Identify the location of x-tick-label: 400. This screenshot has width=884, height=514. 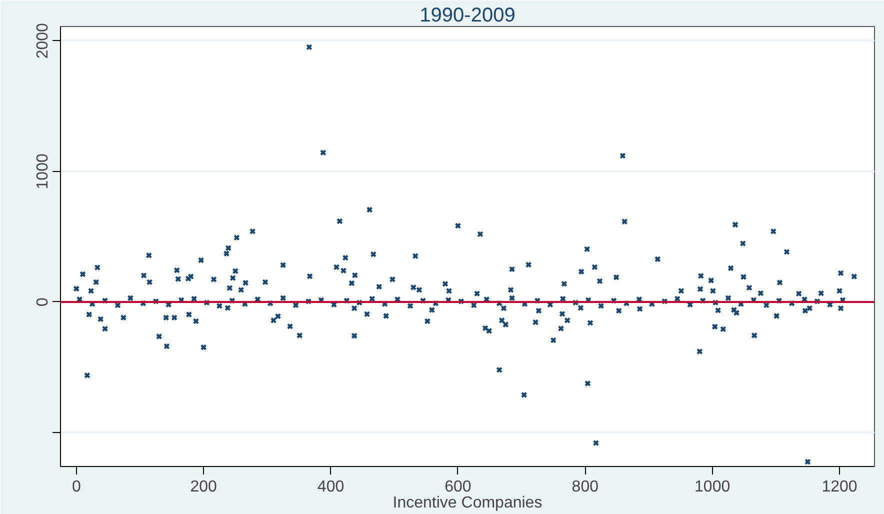
(330, 487).